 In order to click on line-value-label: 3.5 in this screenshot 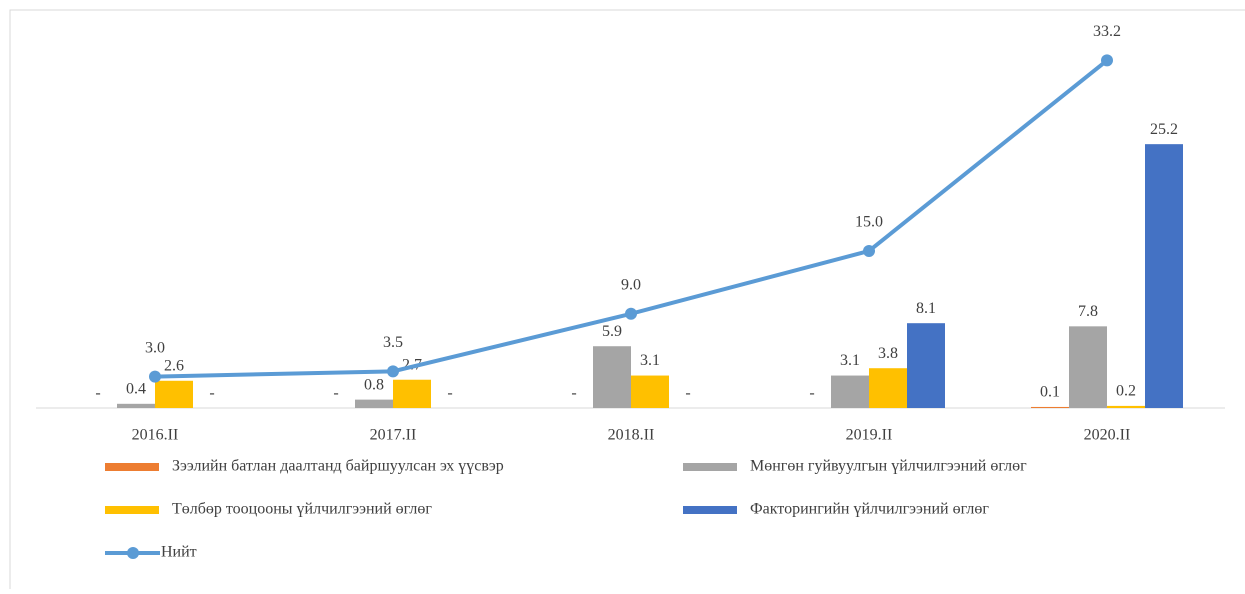, I will do `click(393, 342)`.